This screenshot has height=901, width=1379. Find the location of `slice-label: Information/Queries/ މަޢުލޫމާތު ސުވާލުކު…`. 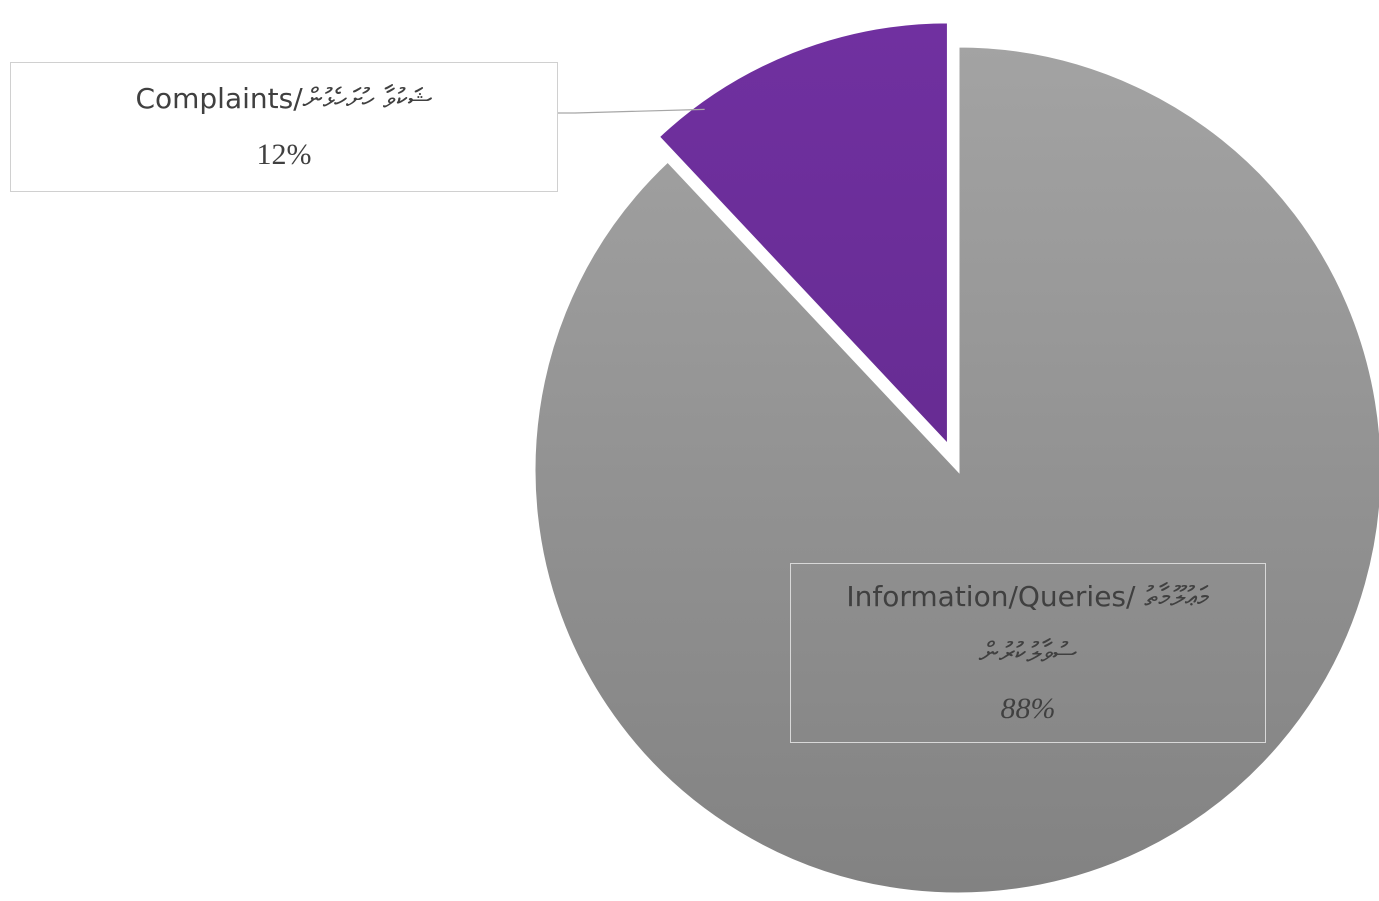

slice-label: Information/Queries/ މަޢުލޫމާތު ސުވާލުކު… is located at coordinates (1028, 624).